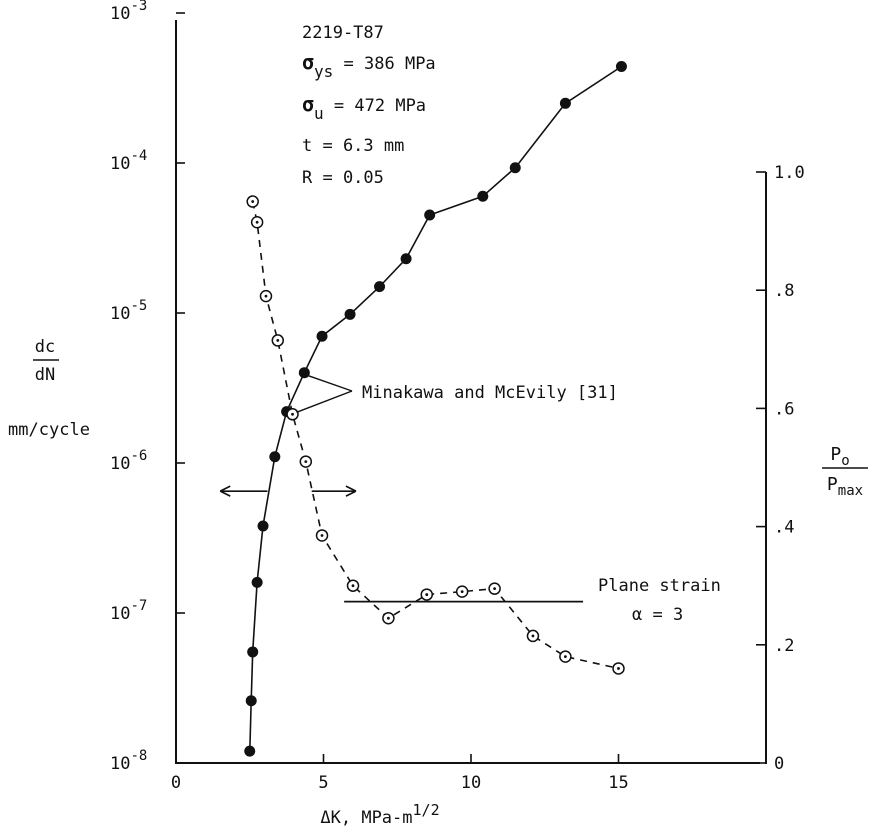  I want to click on x-axis-label: ΔK, MPa-m1/2, so click(379, 814).